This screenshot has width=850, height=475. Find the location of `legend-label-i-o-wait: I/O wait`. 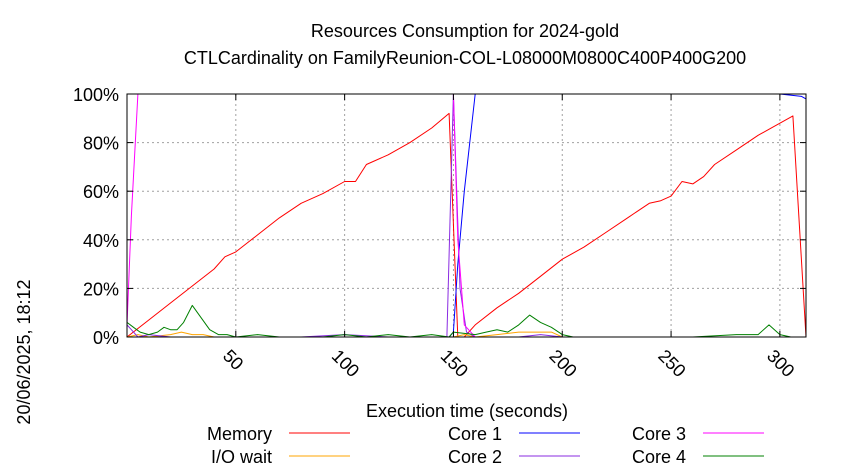

legend-label-i-o-wait: I/O wait is located at coordinates (241, 457).